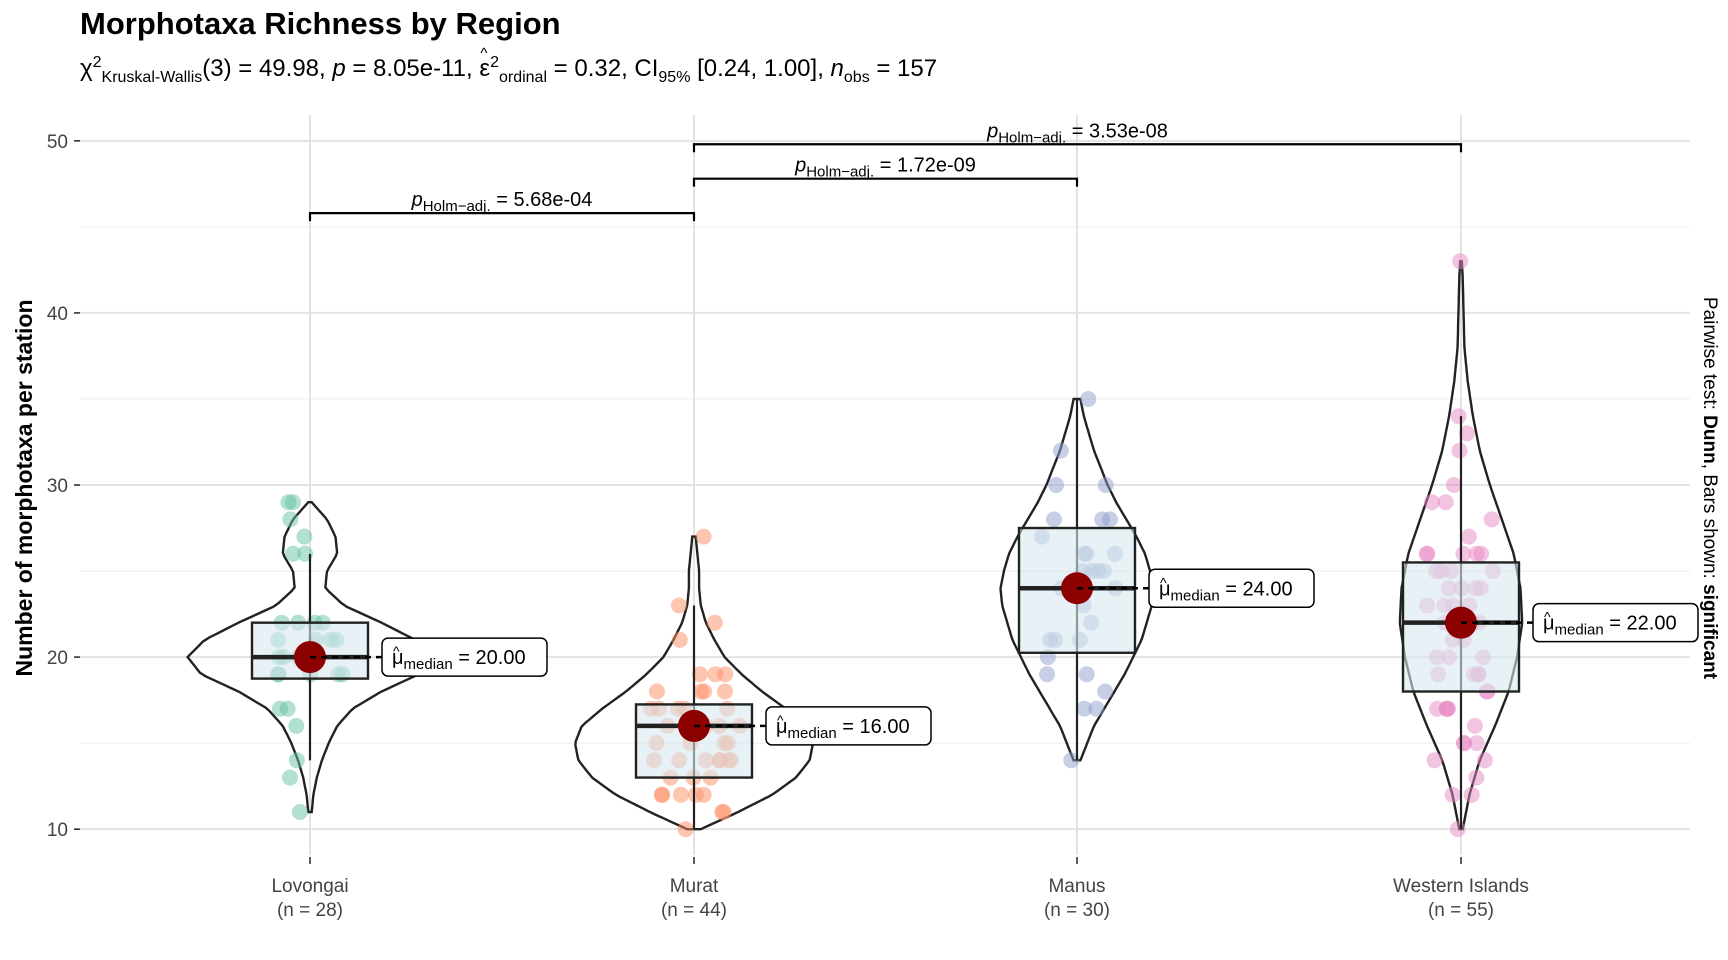 Image resolution: width=1728 pixels, height=960 pixels. I want to click on x-tick-count-label: (n = 28), so click(310, 910).